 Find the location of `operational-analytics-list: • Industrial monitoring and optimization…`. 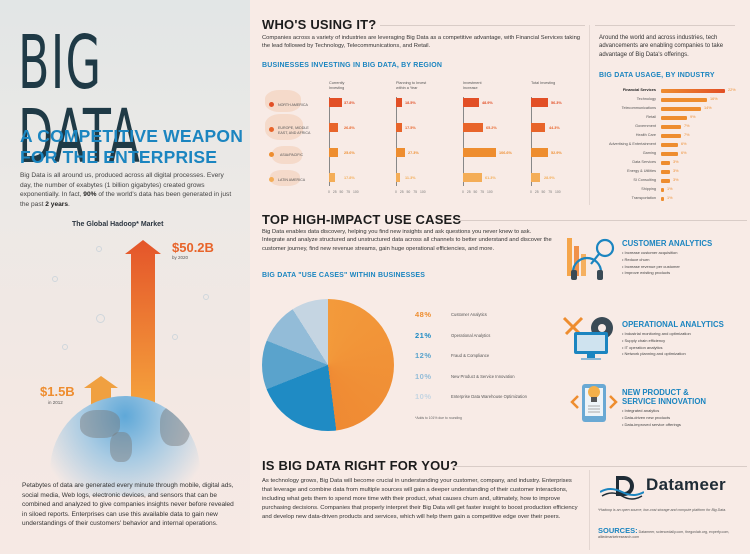

operational-analytics-list: • Industrial monitoring and optimization… is located at coordinates (656, 344).